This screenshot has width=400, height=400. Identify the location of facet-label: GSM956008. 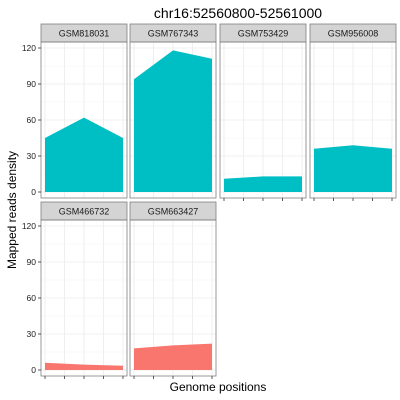
(353, 34).